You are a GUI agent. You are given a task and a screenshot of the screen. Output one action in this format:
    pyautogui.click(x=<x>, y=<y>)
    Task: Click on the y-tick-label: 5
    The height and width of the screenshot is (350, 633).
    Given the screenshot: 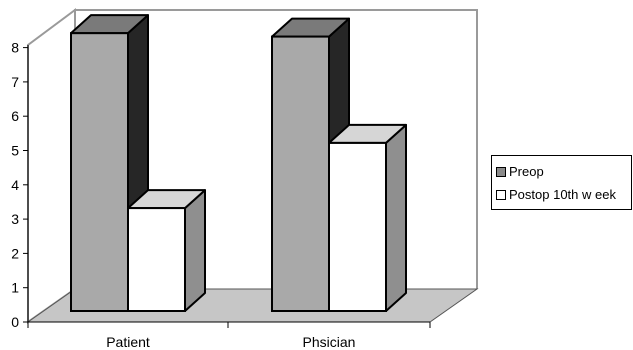 What is the action you would take?
    pyautogui.click(x=15, y=151)
    